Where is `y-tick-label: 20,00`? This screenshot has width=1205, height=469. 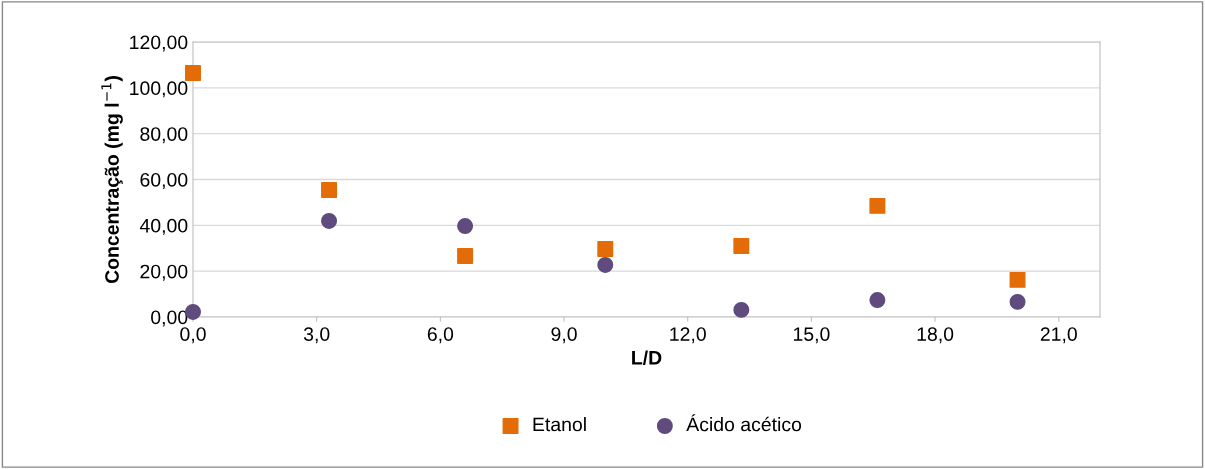 y-tick-label: 20,00 is located at coordinates (164, 272).